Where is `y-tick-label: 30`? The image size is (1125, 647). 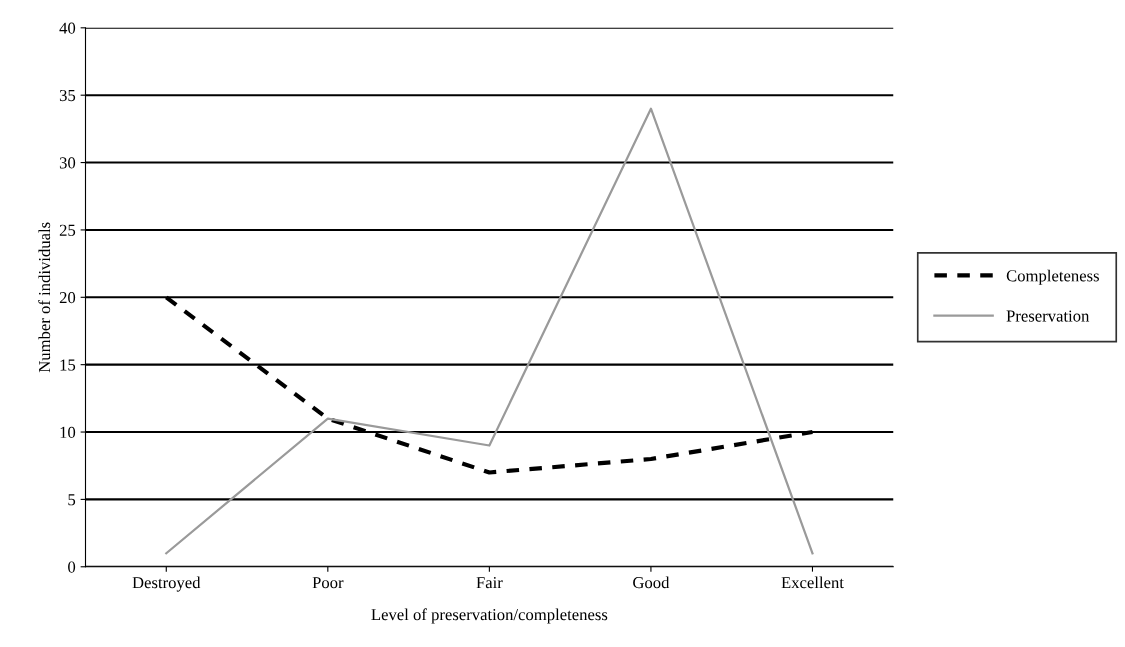
y-tick-label: 30 is located at coordinates (67, 163).